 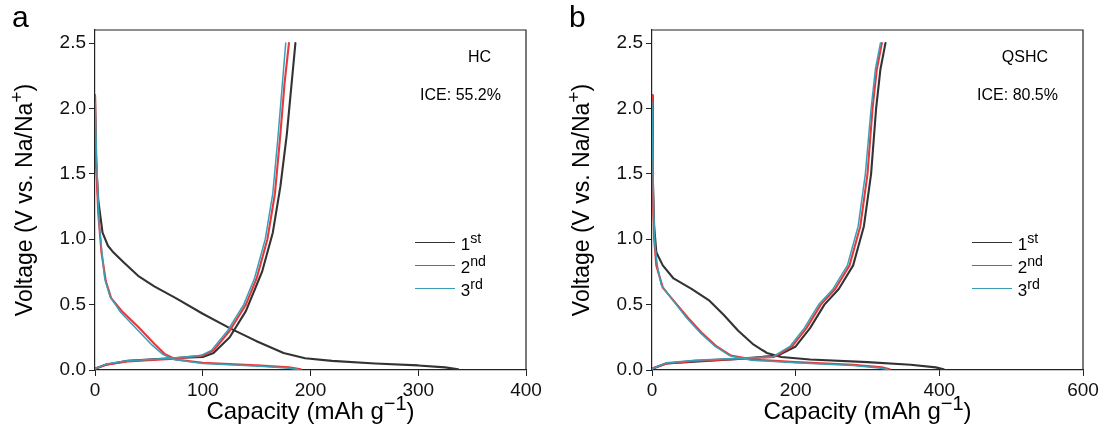 What do you see at coordinates (1083, 389) in the screenshot?
I see `x-tick-label: 600` at bounding box center [1083, 389].